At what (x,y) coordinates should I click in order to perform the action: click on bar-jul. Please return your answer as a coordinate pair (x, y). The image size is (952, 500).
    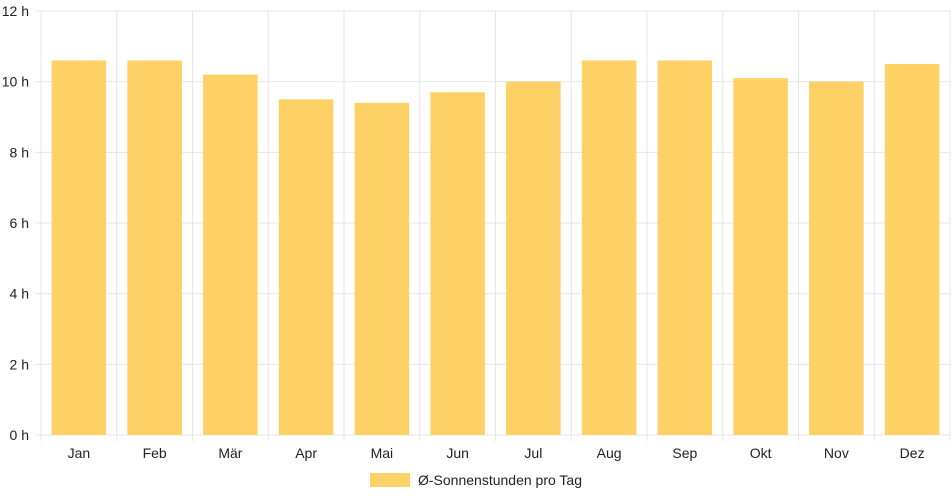
    Looking at the image, I should click on (533, 258).